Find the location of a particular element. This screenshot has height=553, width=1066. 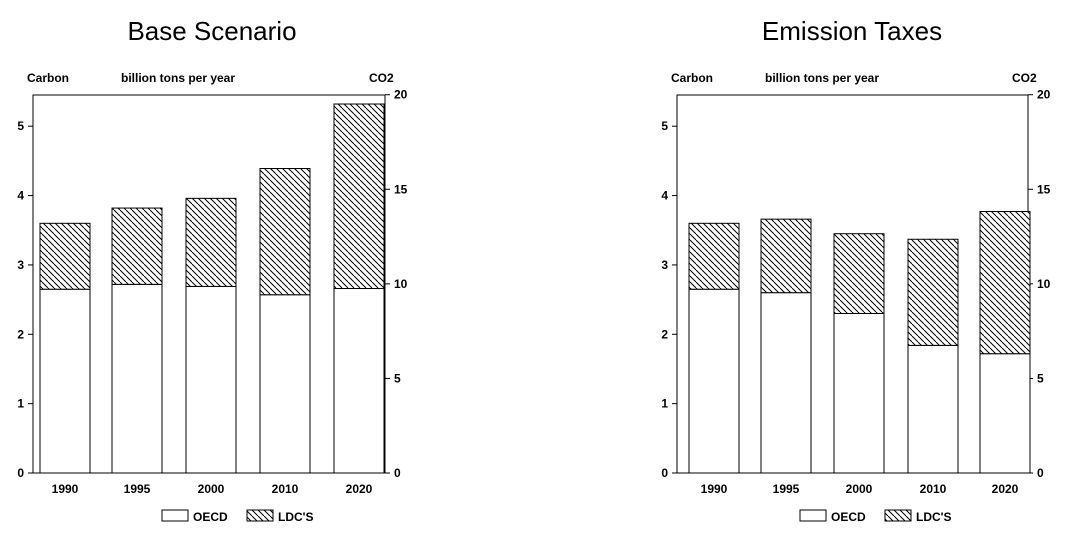

chart-1-left-tick-label: 4 is located at coordinates (20, 196).